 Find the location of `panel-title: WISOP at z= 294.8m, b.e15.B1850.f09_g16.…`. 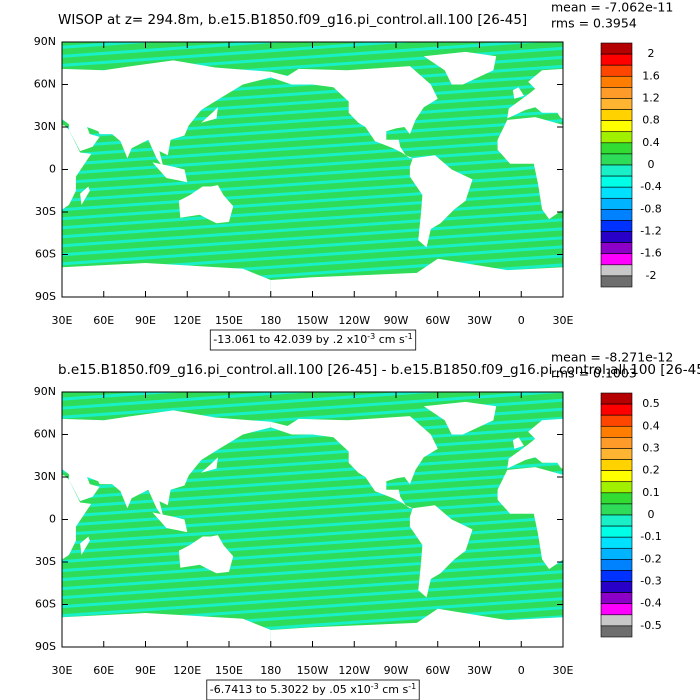

panel-title: WISOP at z= 294.8m, b.e15.B1850.f09_g16.… is located at coordinates (292, 20).